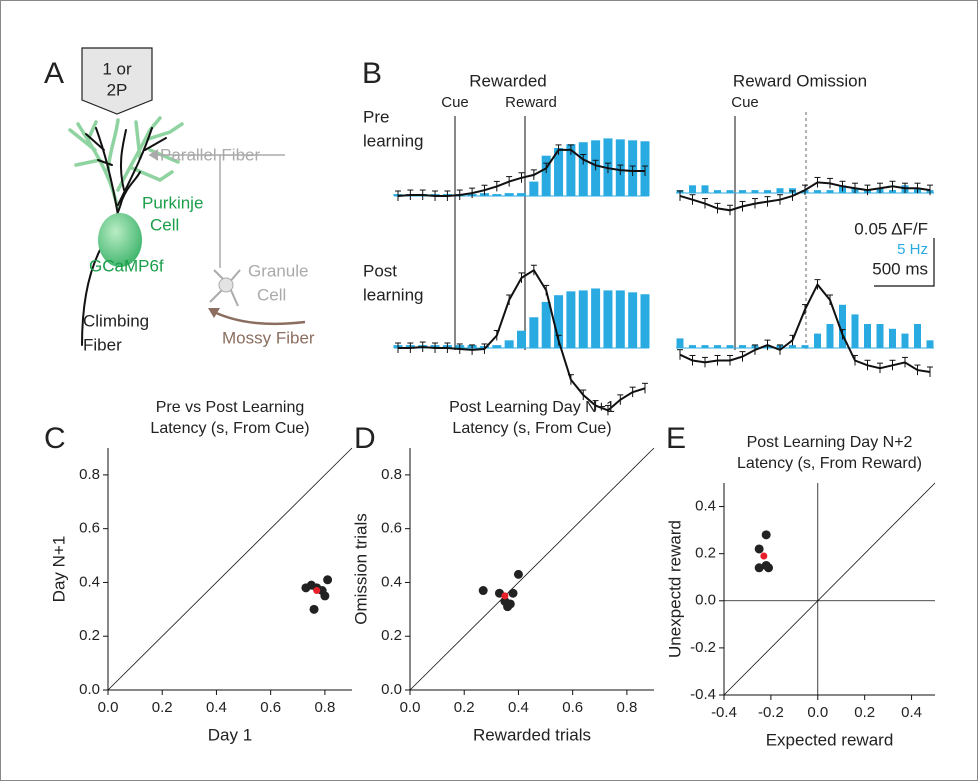 The height and width of the screenshot is (781, 978). Describe the element at coordinates (117, 68) in the screenshot. I see `laser-label: 1 or` at that location.